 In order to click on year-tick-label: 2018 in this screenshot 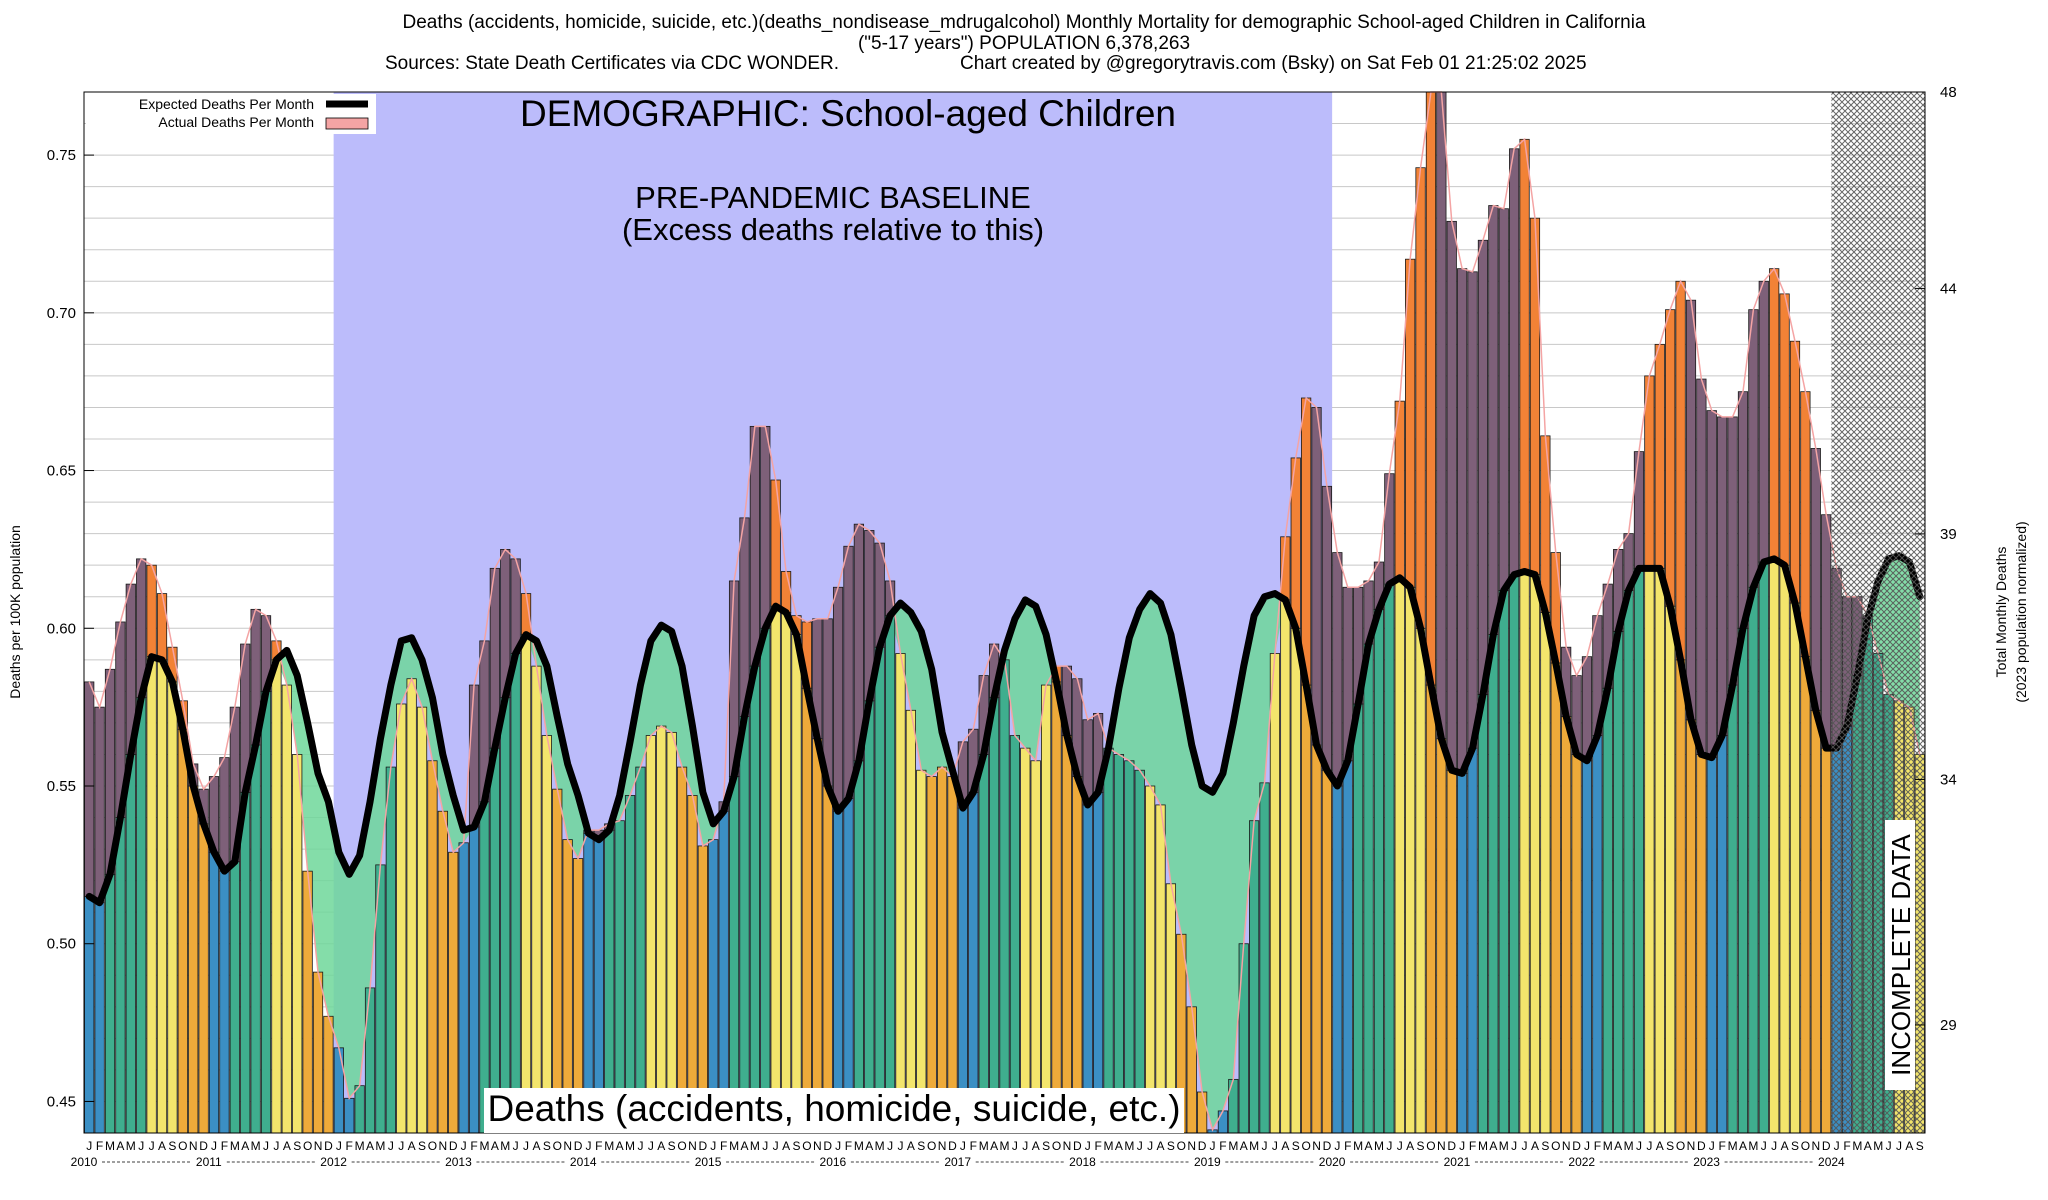, I will do `click(1082, 1162)`.